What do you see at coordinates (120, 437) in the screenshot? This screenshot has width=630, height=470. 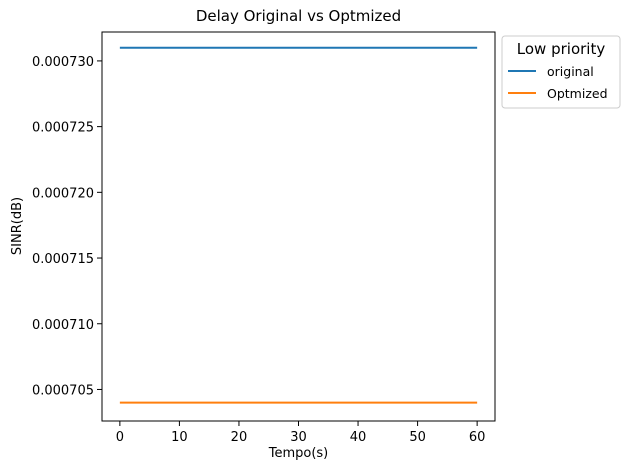 I see `x-tick-label: 0` at bounding box center [120, 437].